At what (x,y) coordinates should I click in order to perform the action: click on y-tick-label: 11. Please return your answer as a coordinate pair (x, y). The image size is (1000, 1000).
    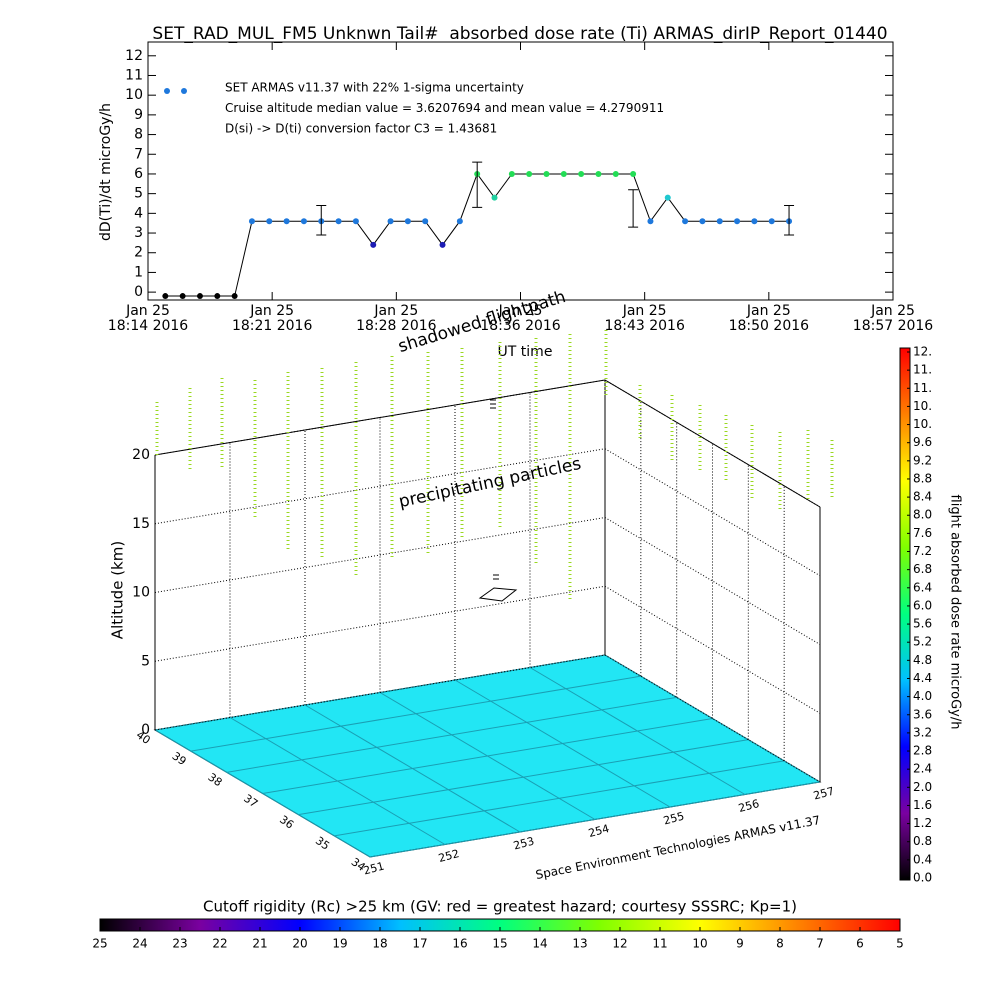
    Looking at the image, I should click on (134, 75).